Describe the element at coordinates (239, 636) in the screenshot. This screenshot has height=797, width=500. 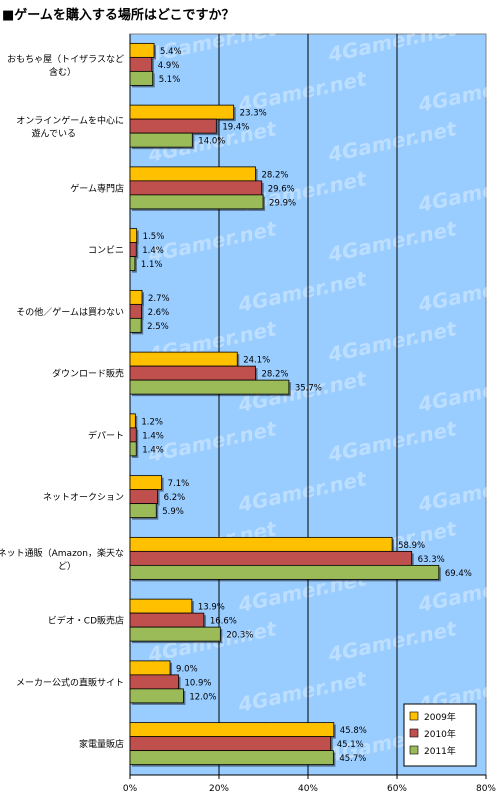
I see `data-label: 20.3%` at that location.